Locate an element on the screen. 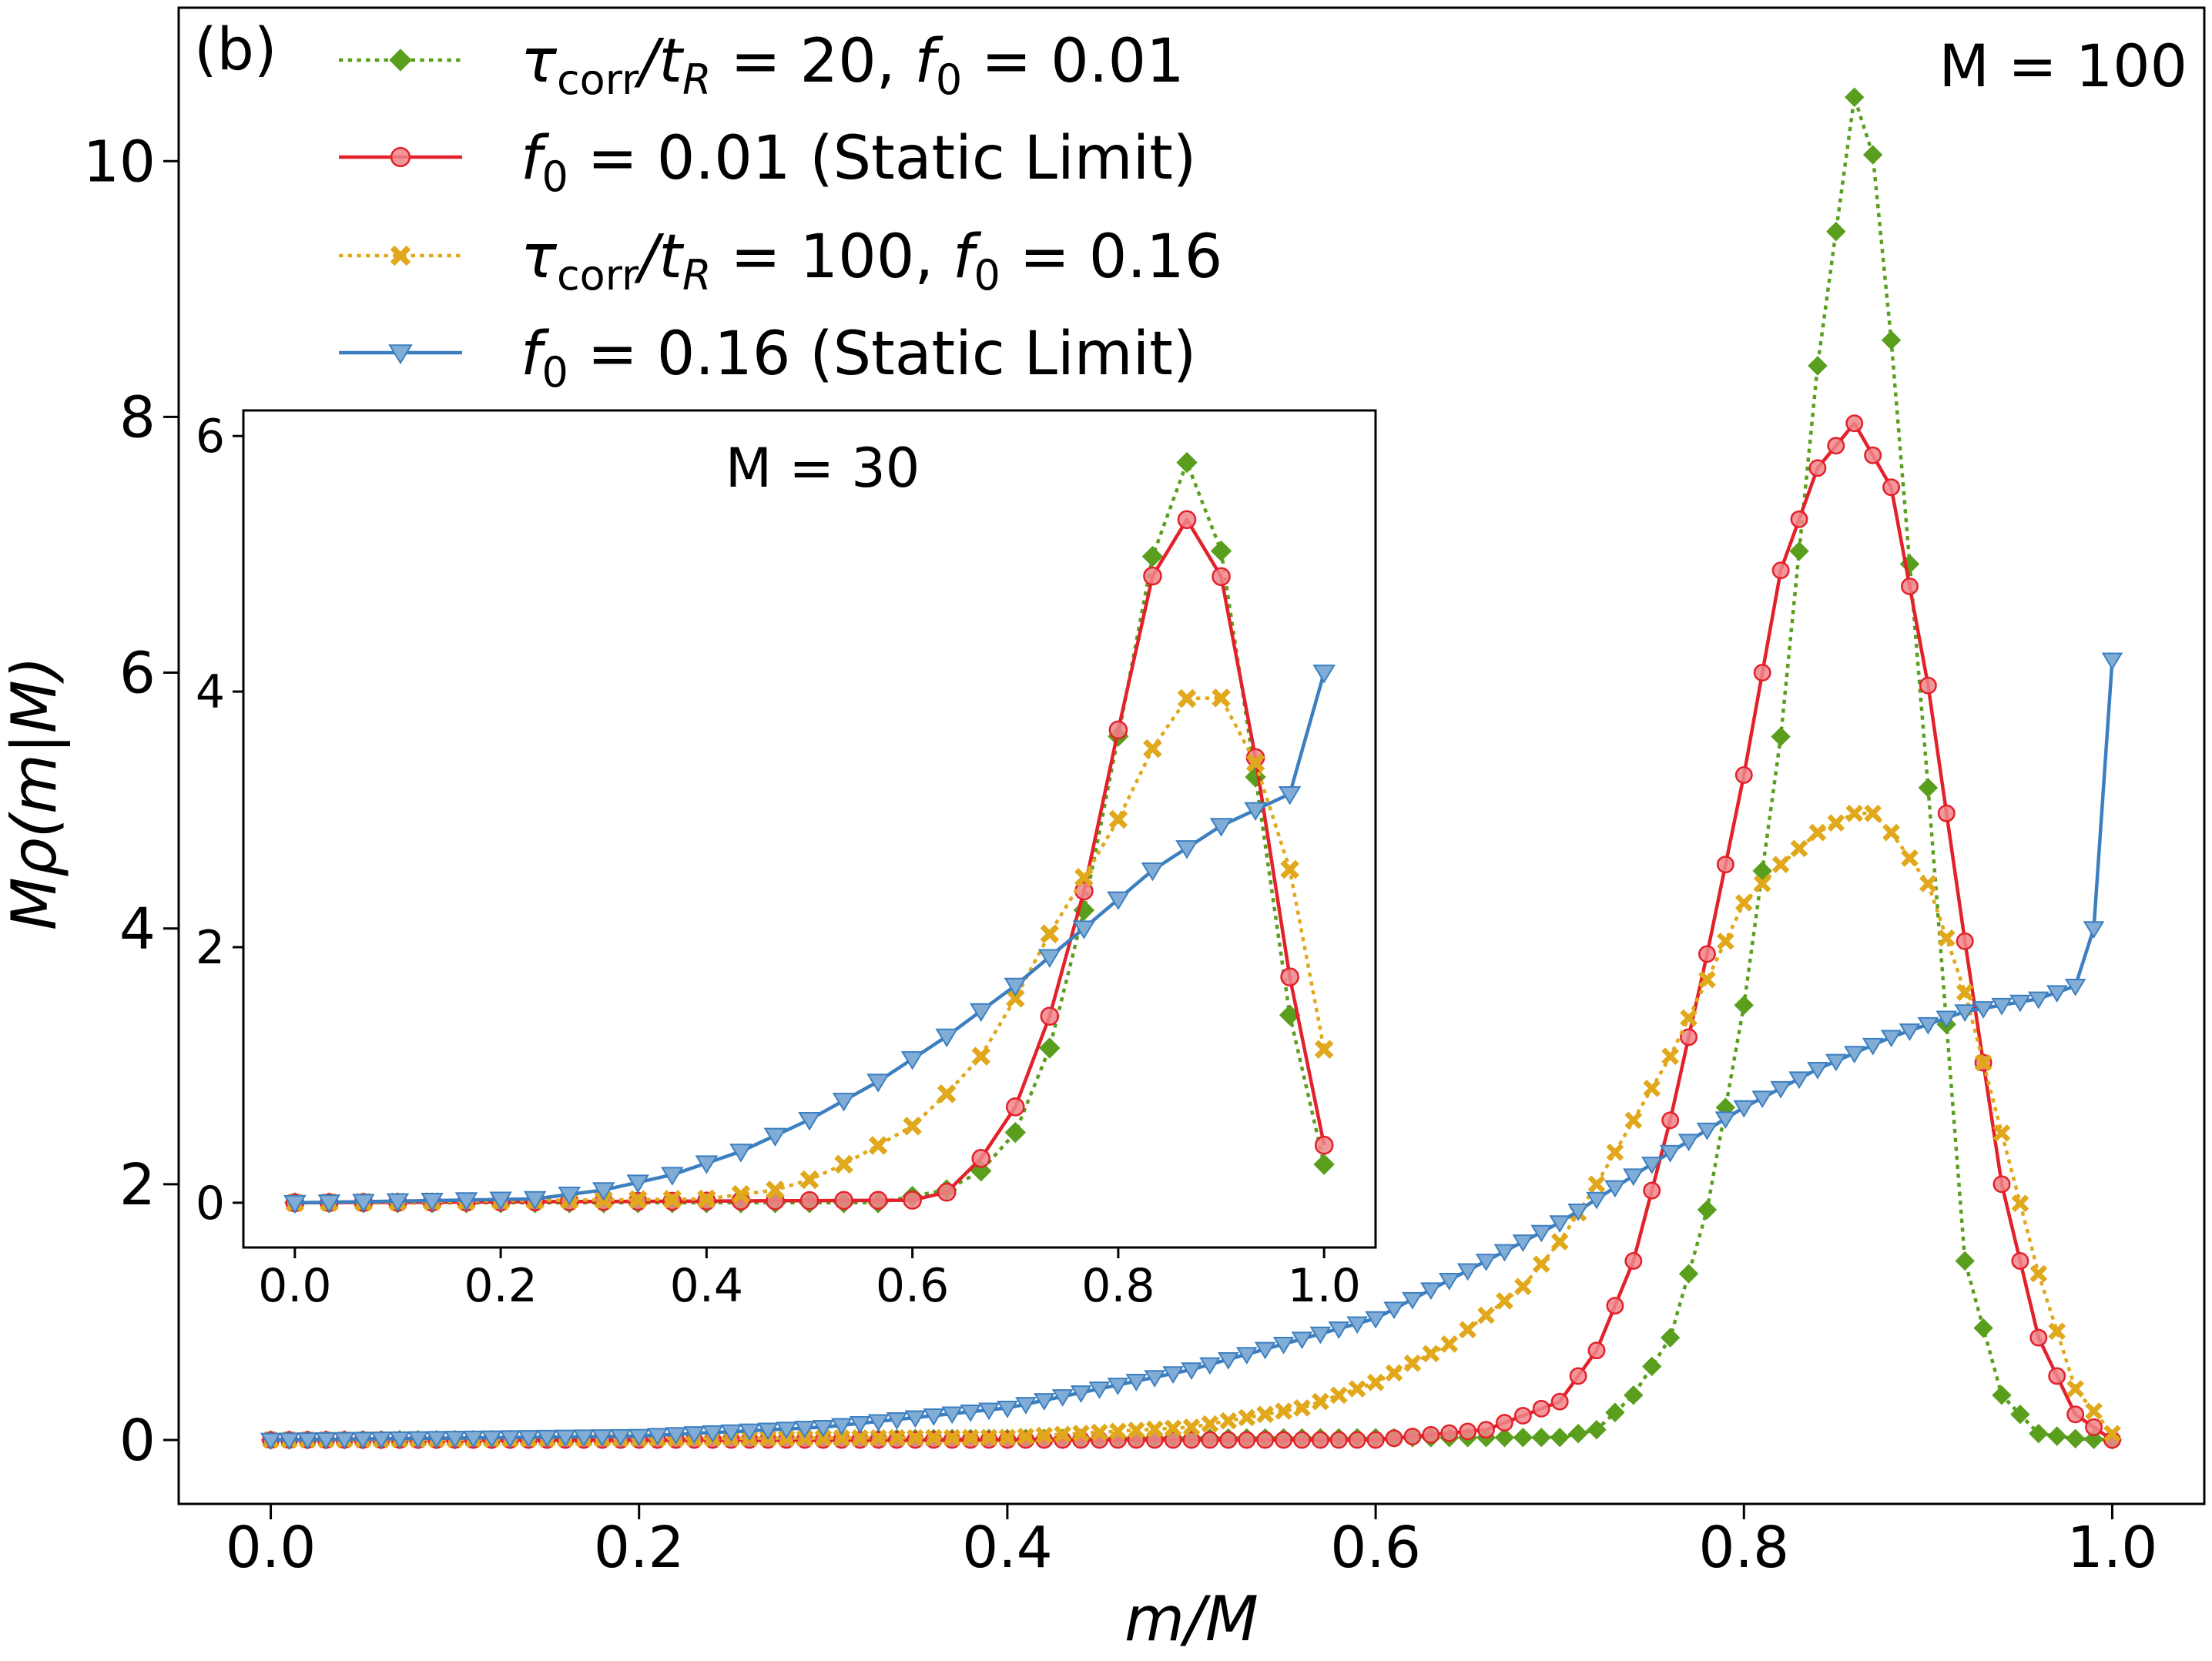 The width and height of the screenshot is (2212, 1661). legend-marker-s4-point is located at coordinates (400, 354).